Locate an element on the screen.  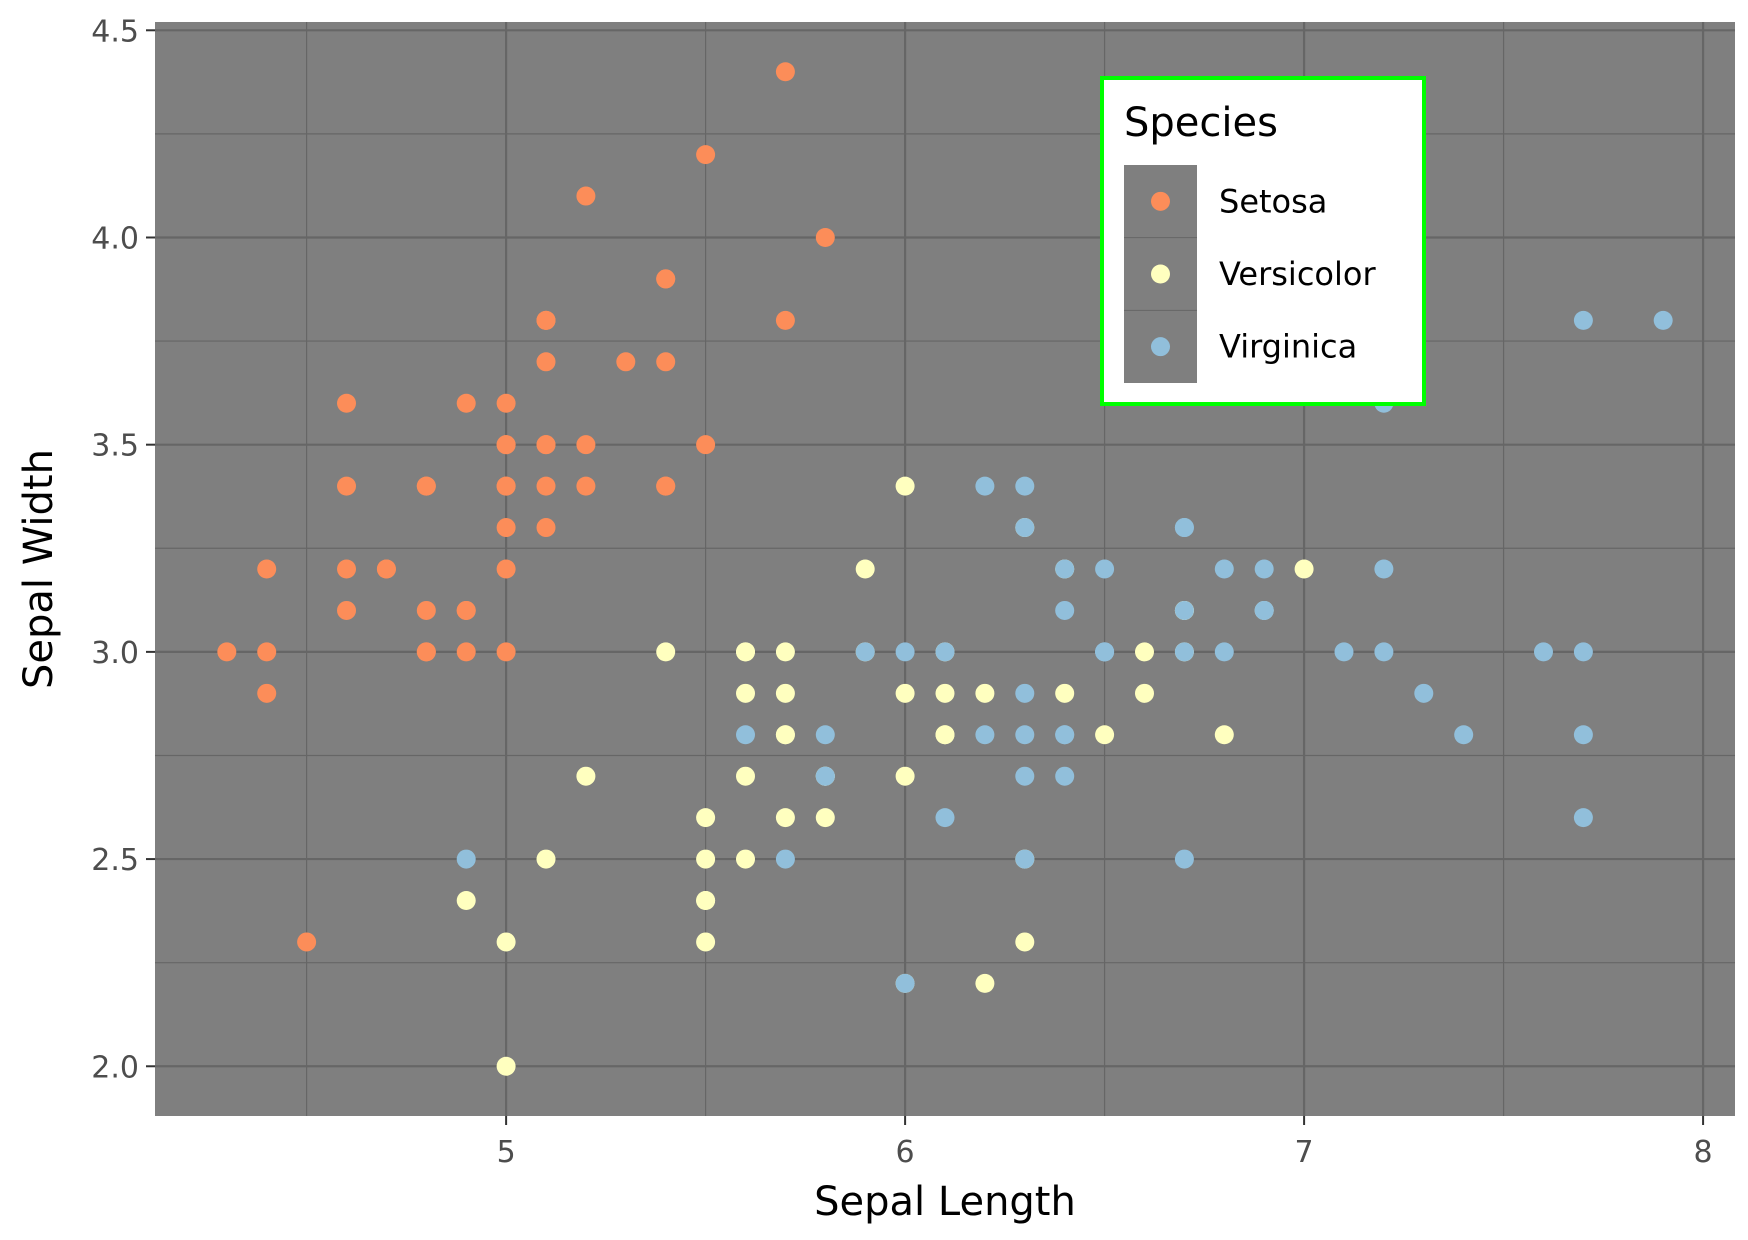
y-tick-label: 4.5 is located at coordinates (115, 31).